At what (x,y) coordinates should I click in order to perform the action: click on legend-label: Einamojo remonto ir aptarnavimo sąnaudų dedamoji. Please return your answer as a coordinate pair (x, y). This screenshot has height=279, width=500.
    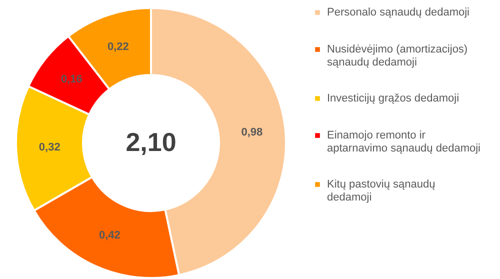
    Looking at the image, I should click on (403, 142).